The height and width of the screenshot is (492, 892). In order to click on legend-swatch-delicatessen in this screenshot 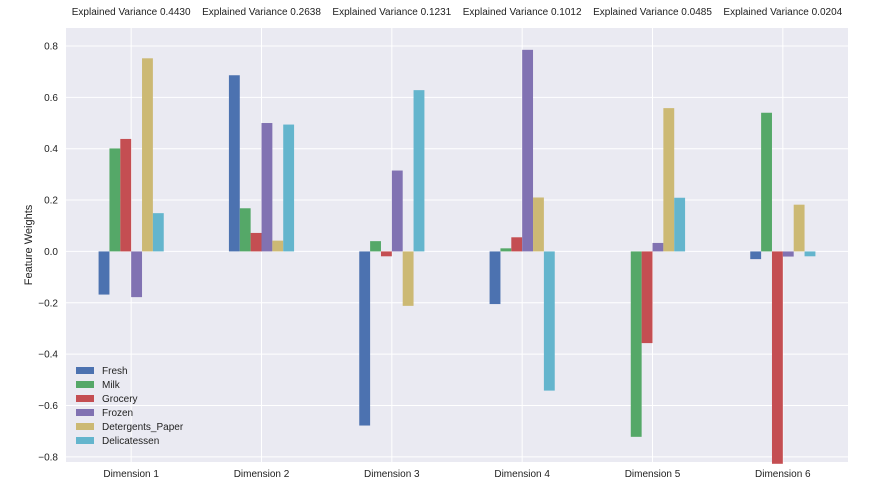, I will do `click(85, 440)`.